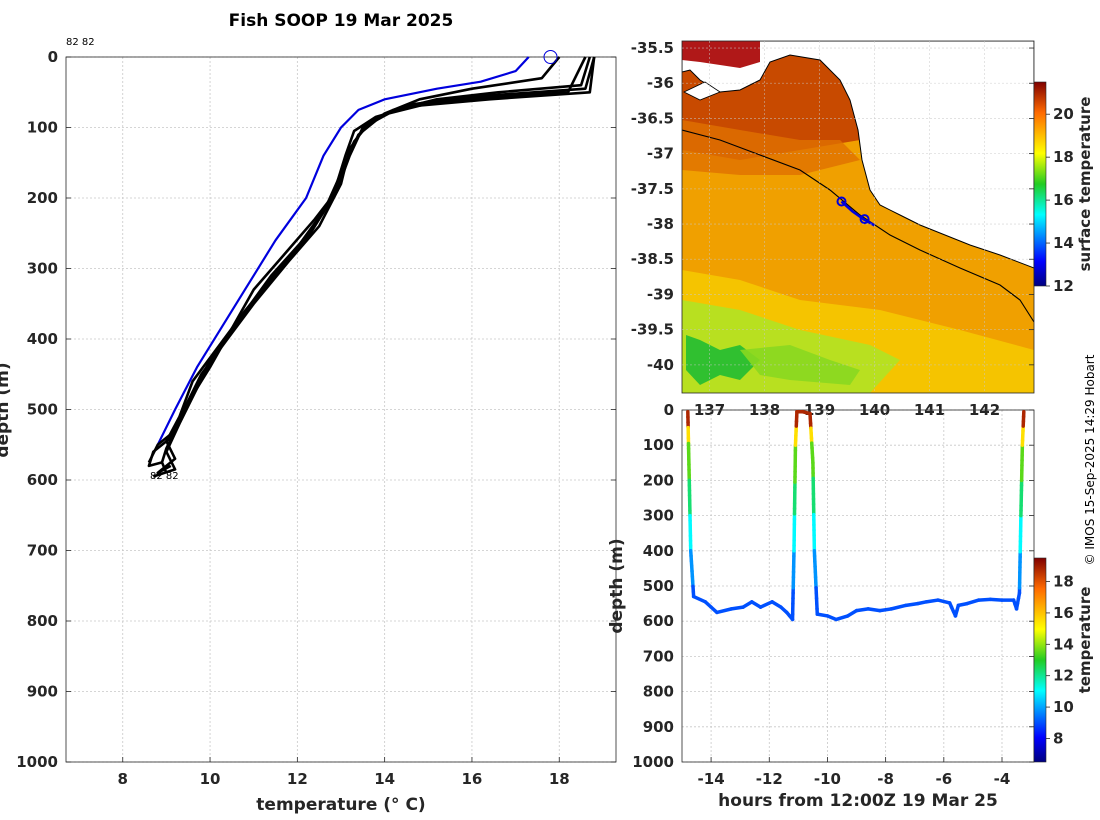  I want to click on map-grid, so click(858, 217).